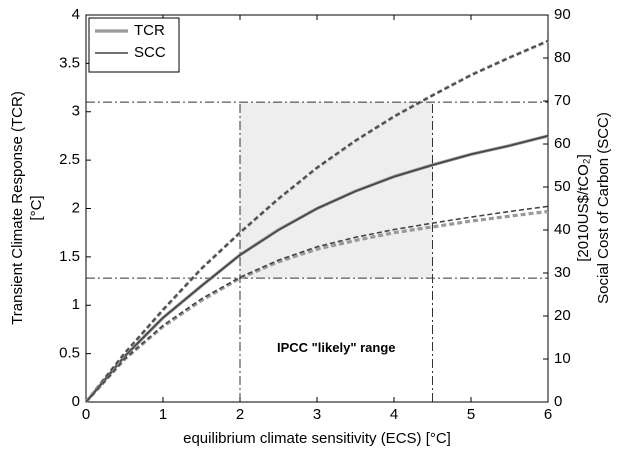 Image resolution: width=630 pixels, height=456 pixels. I want to click on x-tick-label: 2, so click(240, 414).